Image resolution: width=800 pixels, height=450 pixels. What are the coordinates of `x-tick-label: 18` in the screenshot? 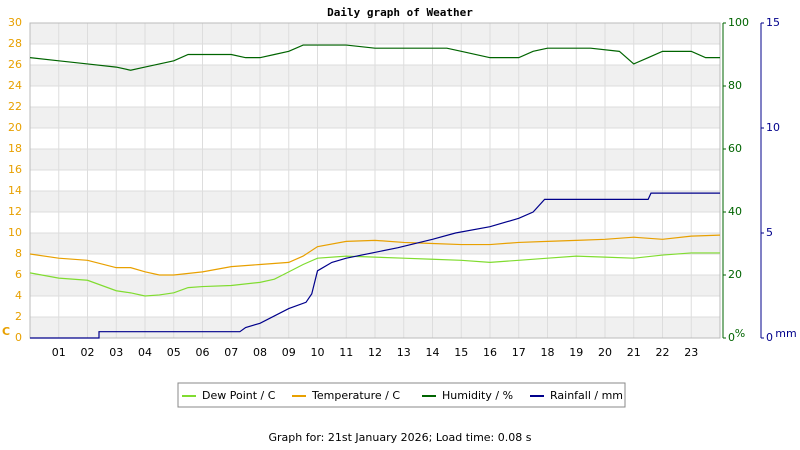 It's located at (548, 352).